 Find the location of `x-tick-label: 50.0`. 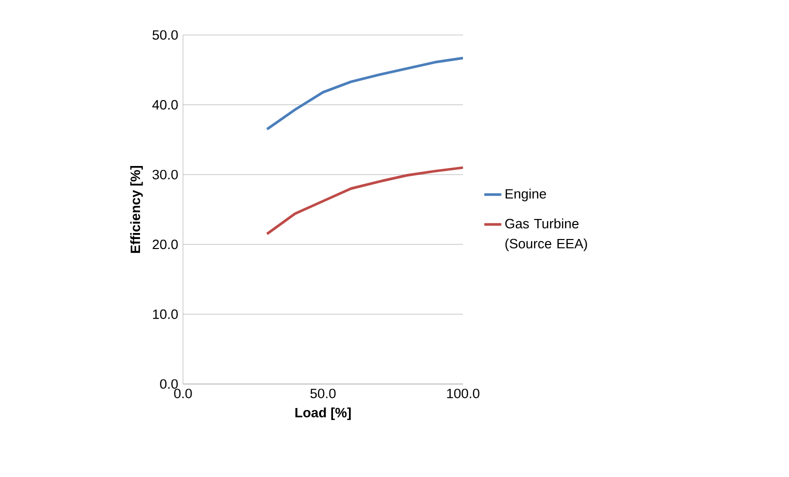

x-tick-label: 50.0 is located at coordinates (323, 393).